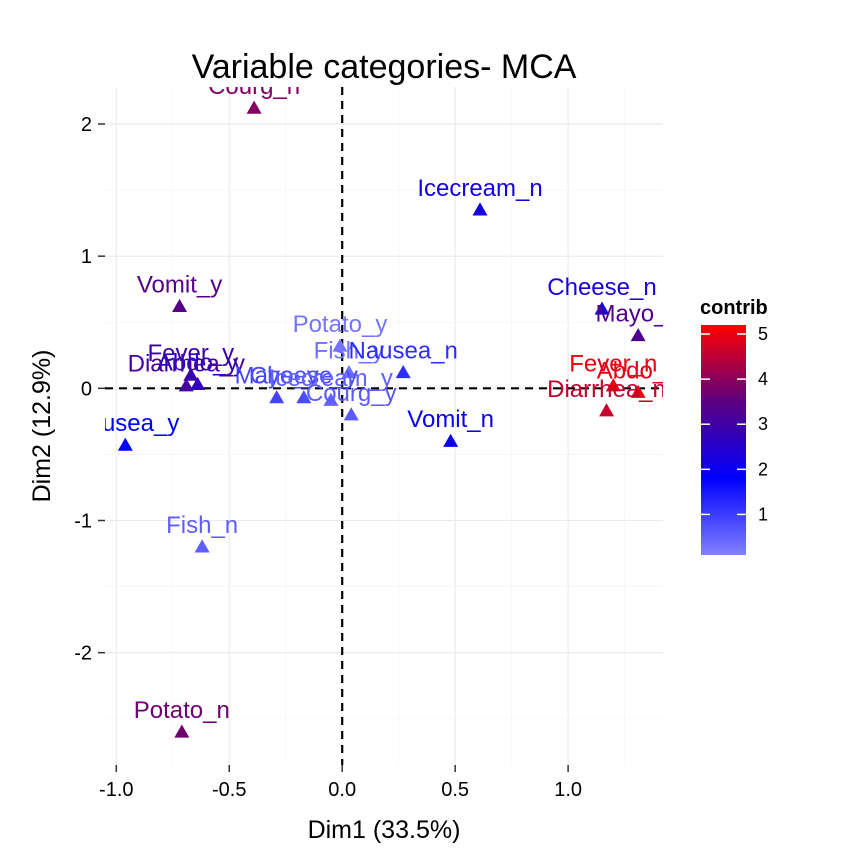 This screenshot has width=864, height=864. I want to click on point-label: Mayo_n, so click(637, 313).